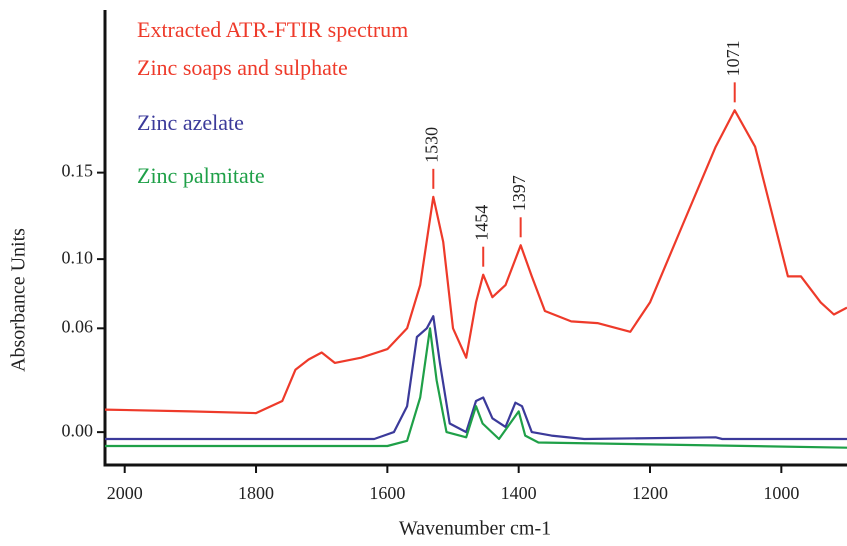 This screenshot has width=847, height=546. Describe the element at coordinates (475, 529) in the screenshot. I see `x-axis-label: Wavenumber cm-1` at that location.